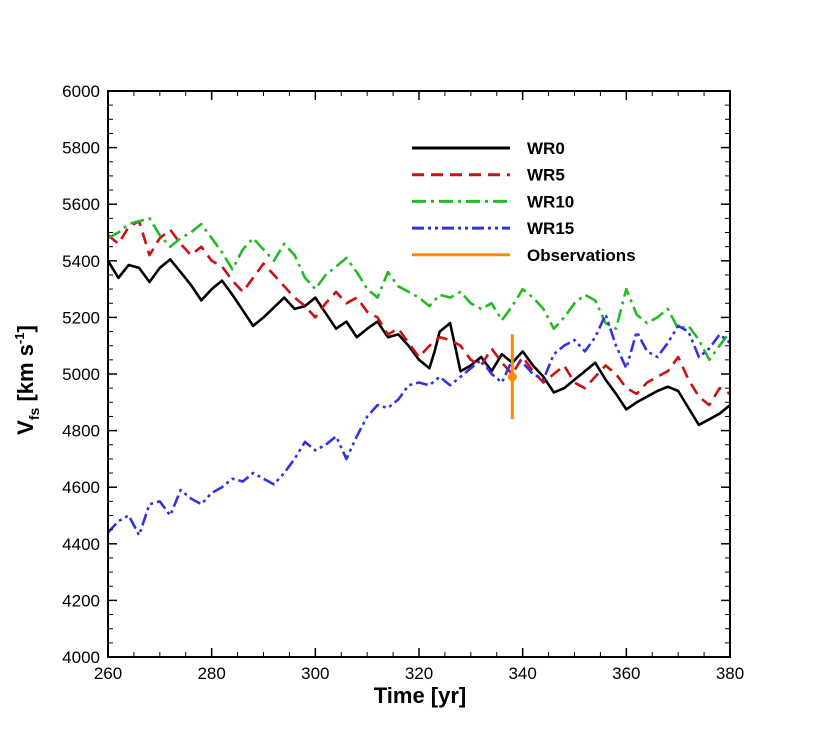  What do you see at coordinates (81, 544) in the screenshot?
I see `y-tick-label: 4400` at bounding box center [81, 544].